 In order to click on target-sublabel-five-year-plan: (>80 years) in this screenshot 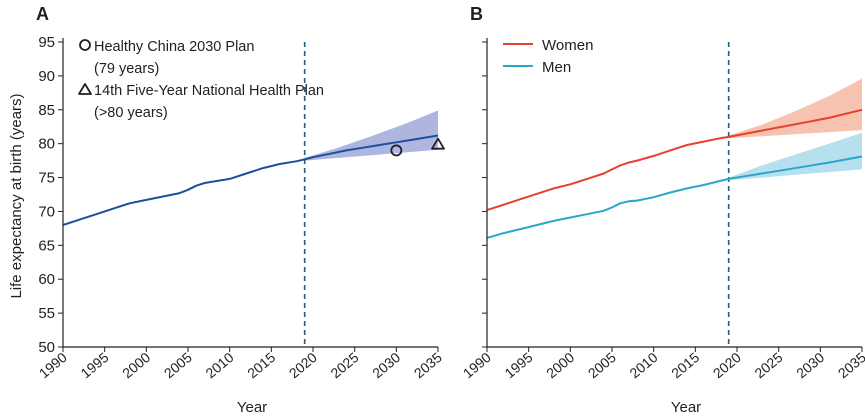, I will do `click(131, 113)`.